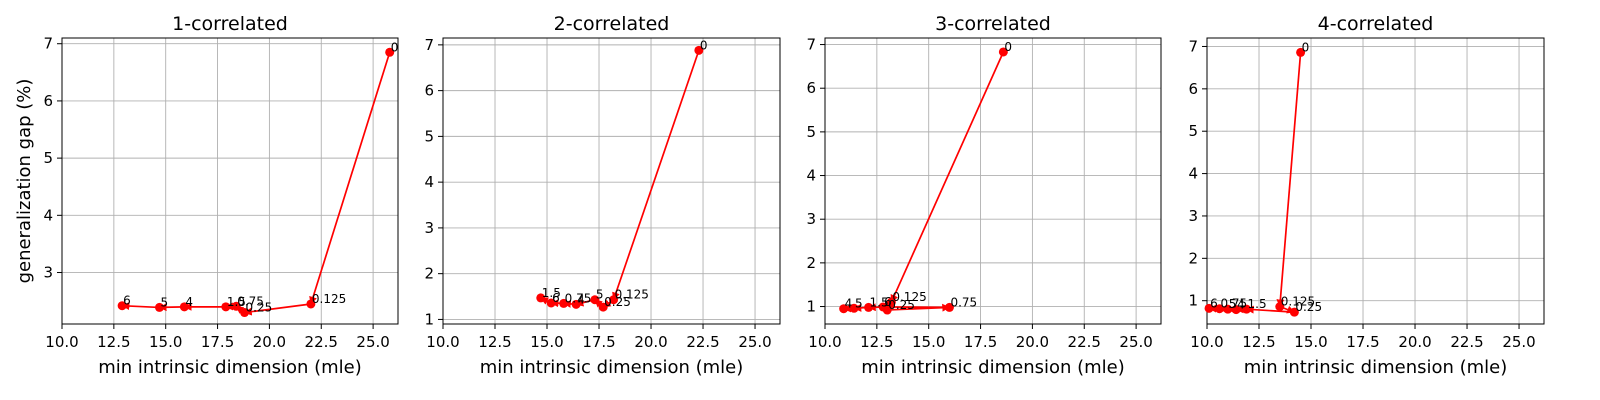 The image size is (1600, 400). What do you see at coordinates (993, 24) in the screenshot?
I see `subplot-title: 3-correlated` at bounding box center [993, 24].